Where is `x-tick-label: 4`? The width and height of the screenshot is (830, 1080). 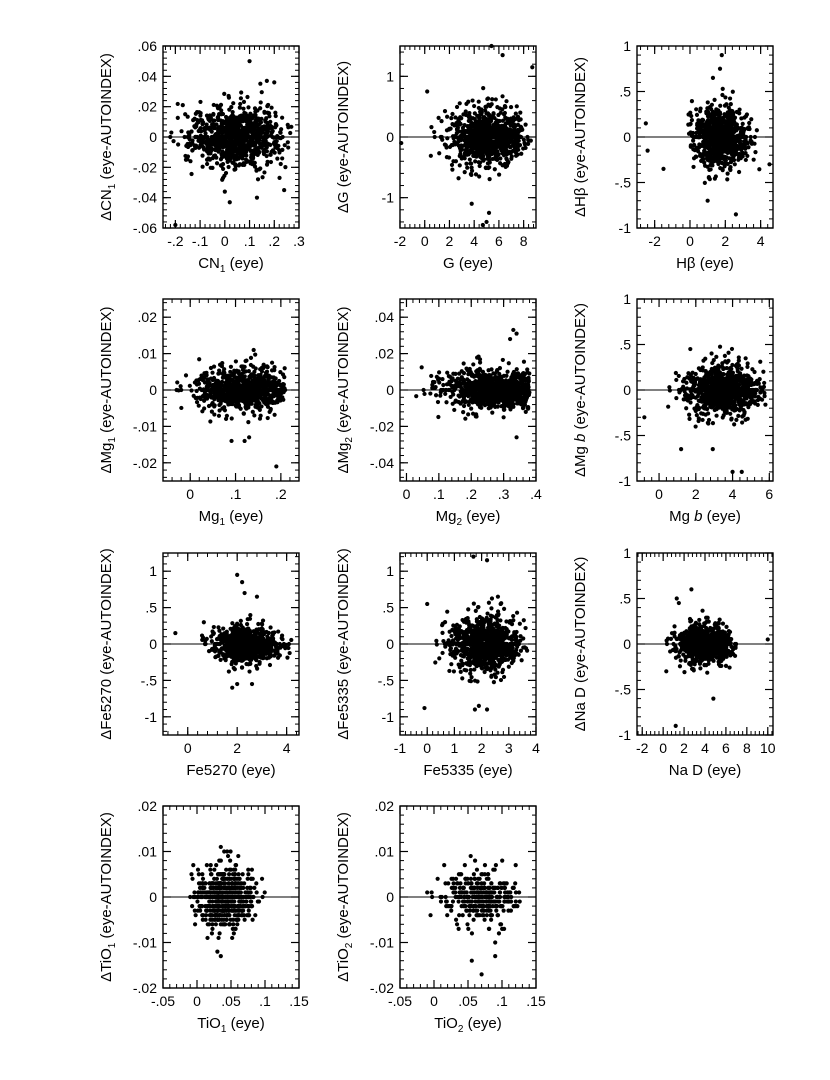
x-tick-label: 4 is located at coordinates (474, 241).